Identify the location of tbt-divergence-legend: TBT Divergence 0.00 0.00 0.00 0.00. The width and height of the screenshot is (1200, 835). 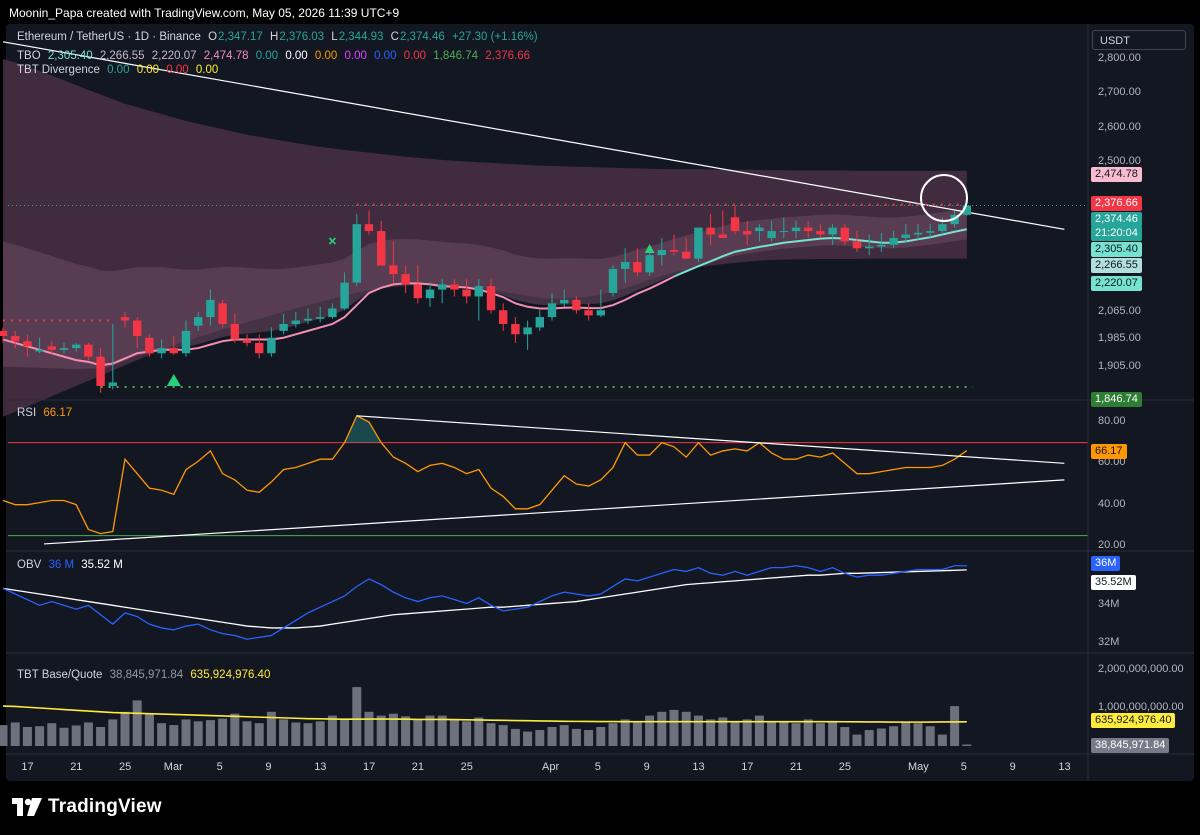
(118, 70).